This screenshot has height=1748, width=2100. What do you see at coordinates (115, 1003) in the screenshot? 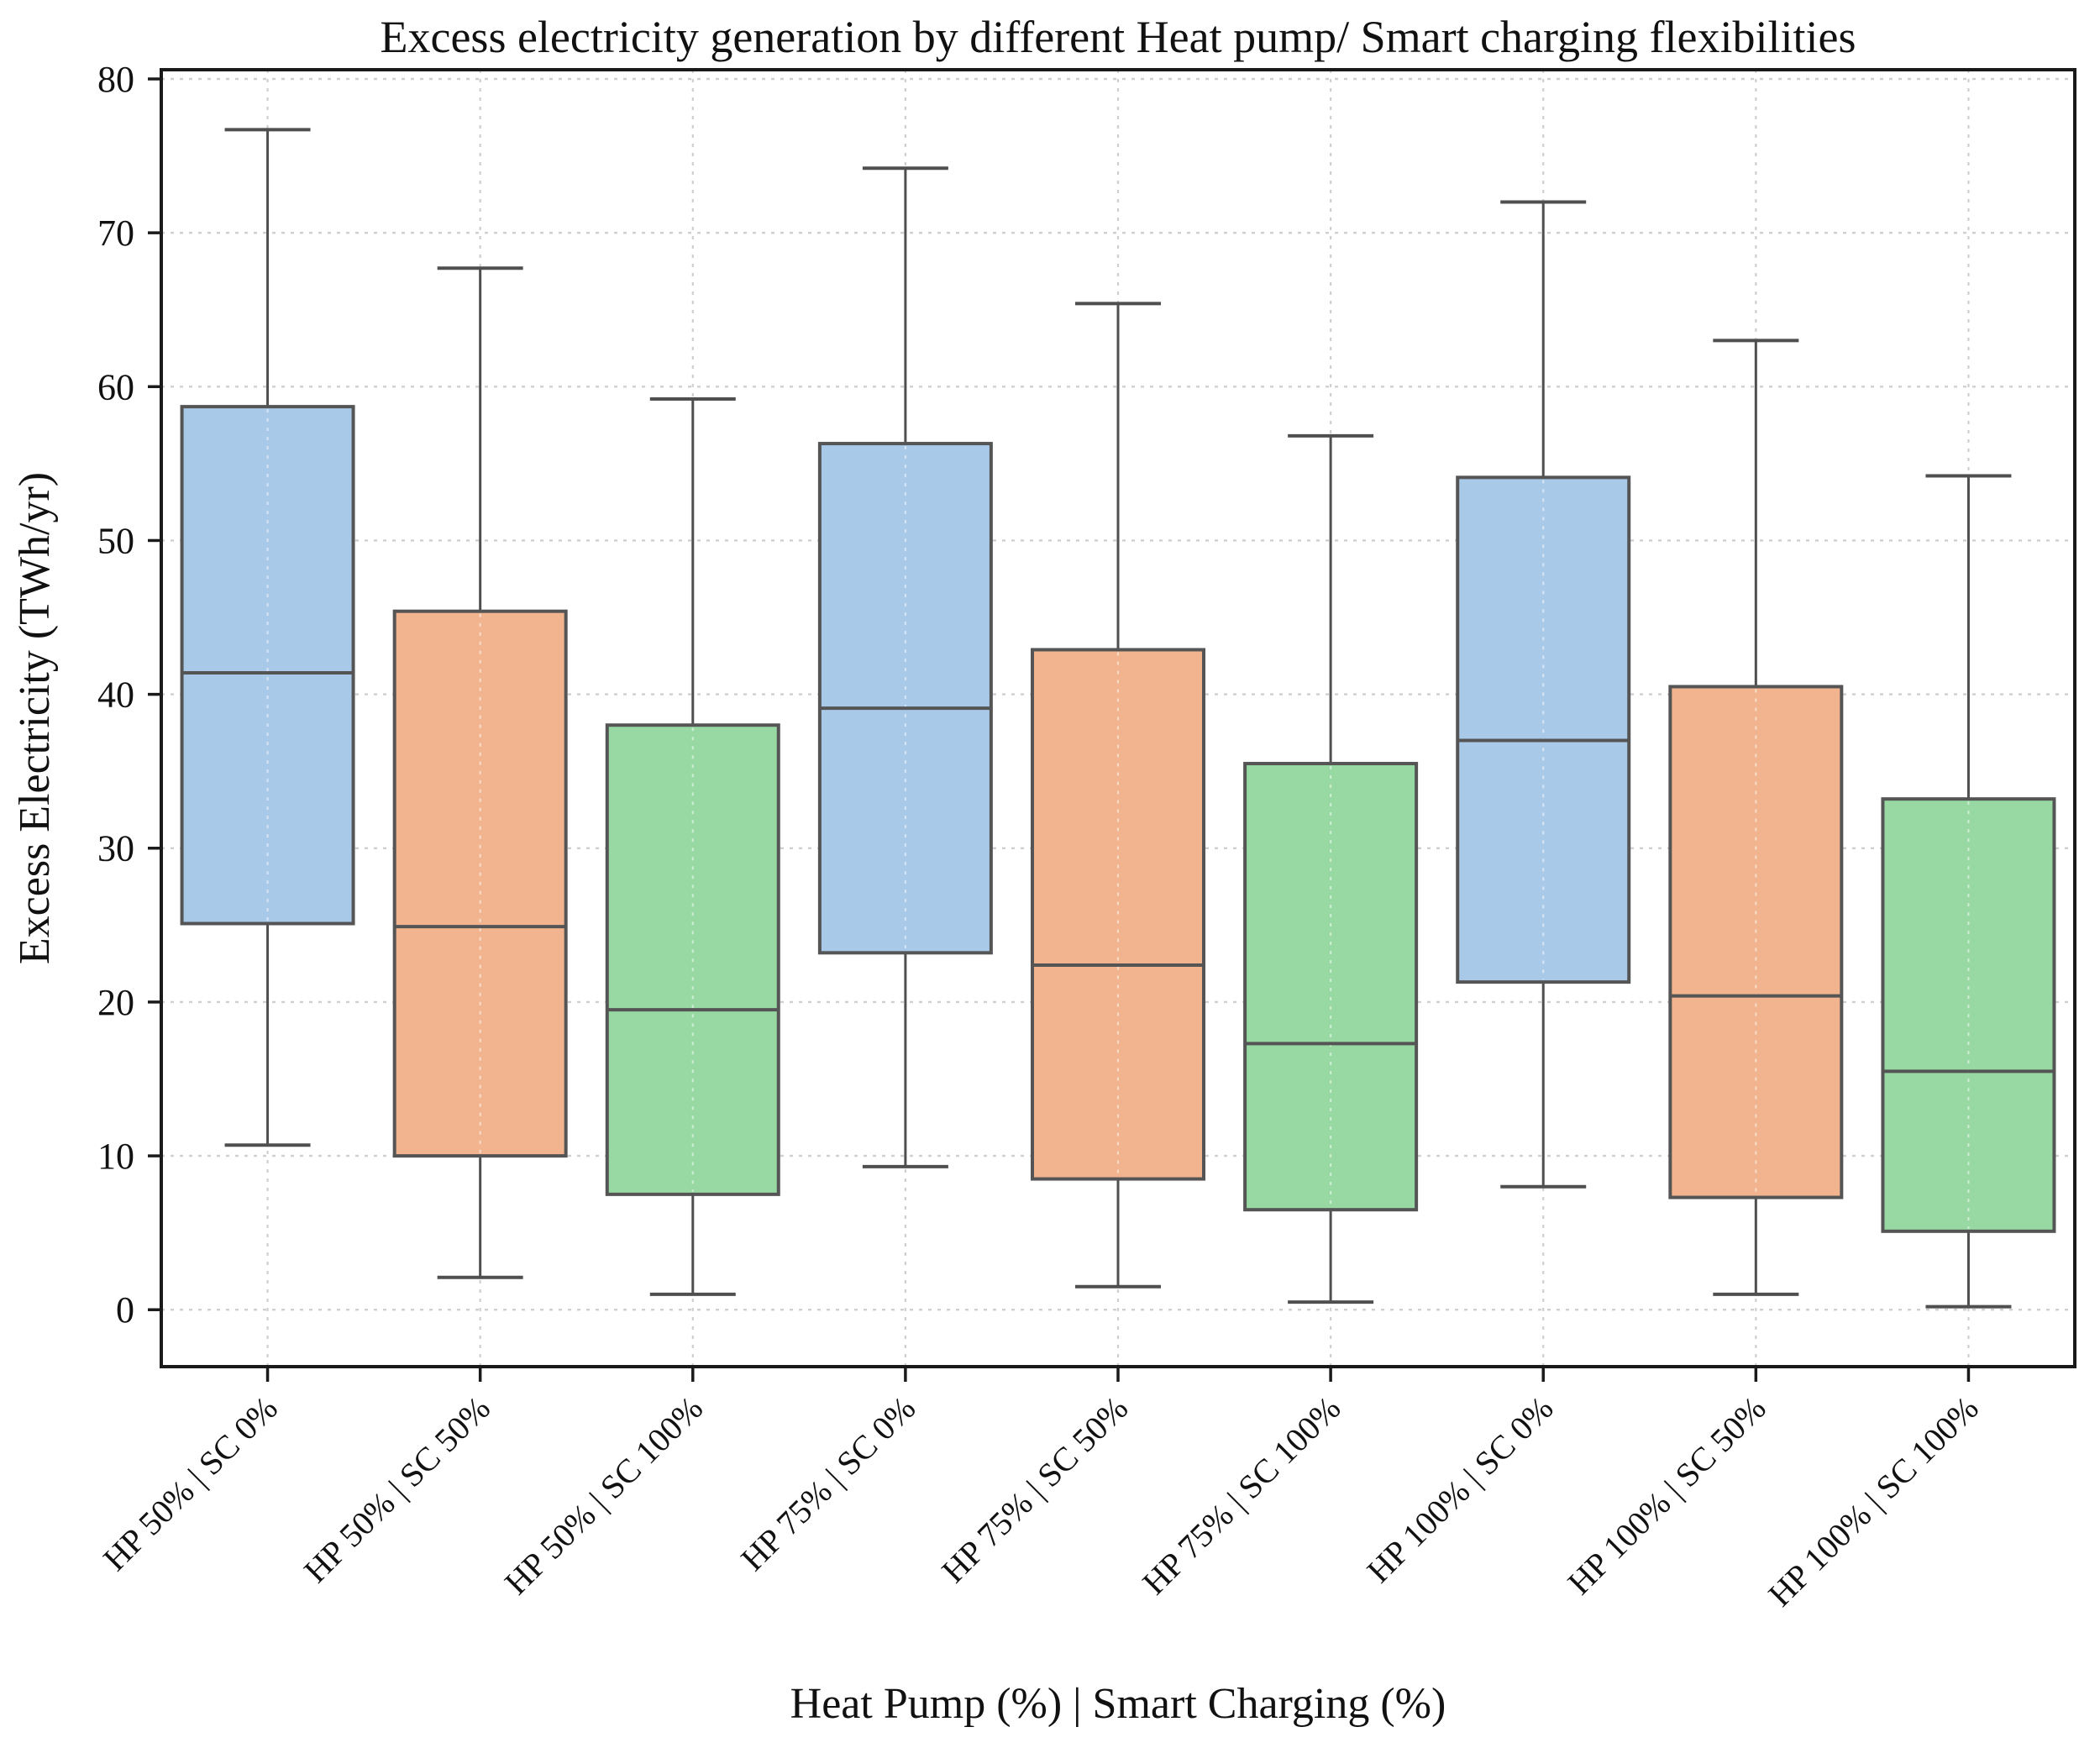
I see `y-tick-label: 20` at bounding box center [115, 1003].